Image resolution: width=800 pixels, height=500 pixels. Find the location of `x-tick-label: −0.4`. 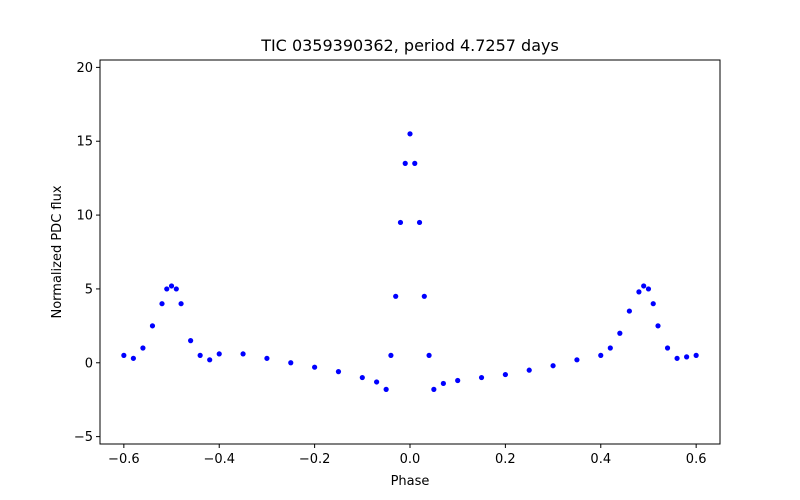

x-tick-label: −0.4 is located at coordinates (219, 459).